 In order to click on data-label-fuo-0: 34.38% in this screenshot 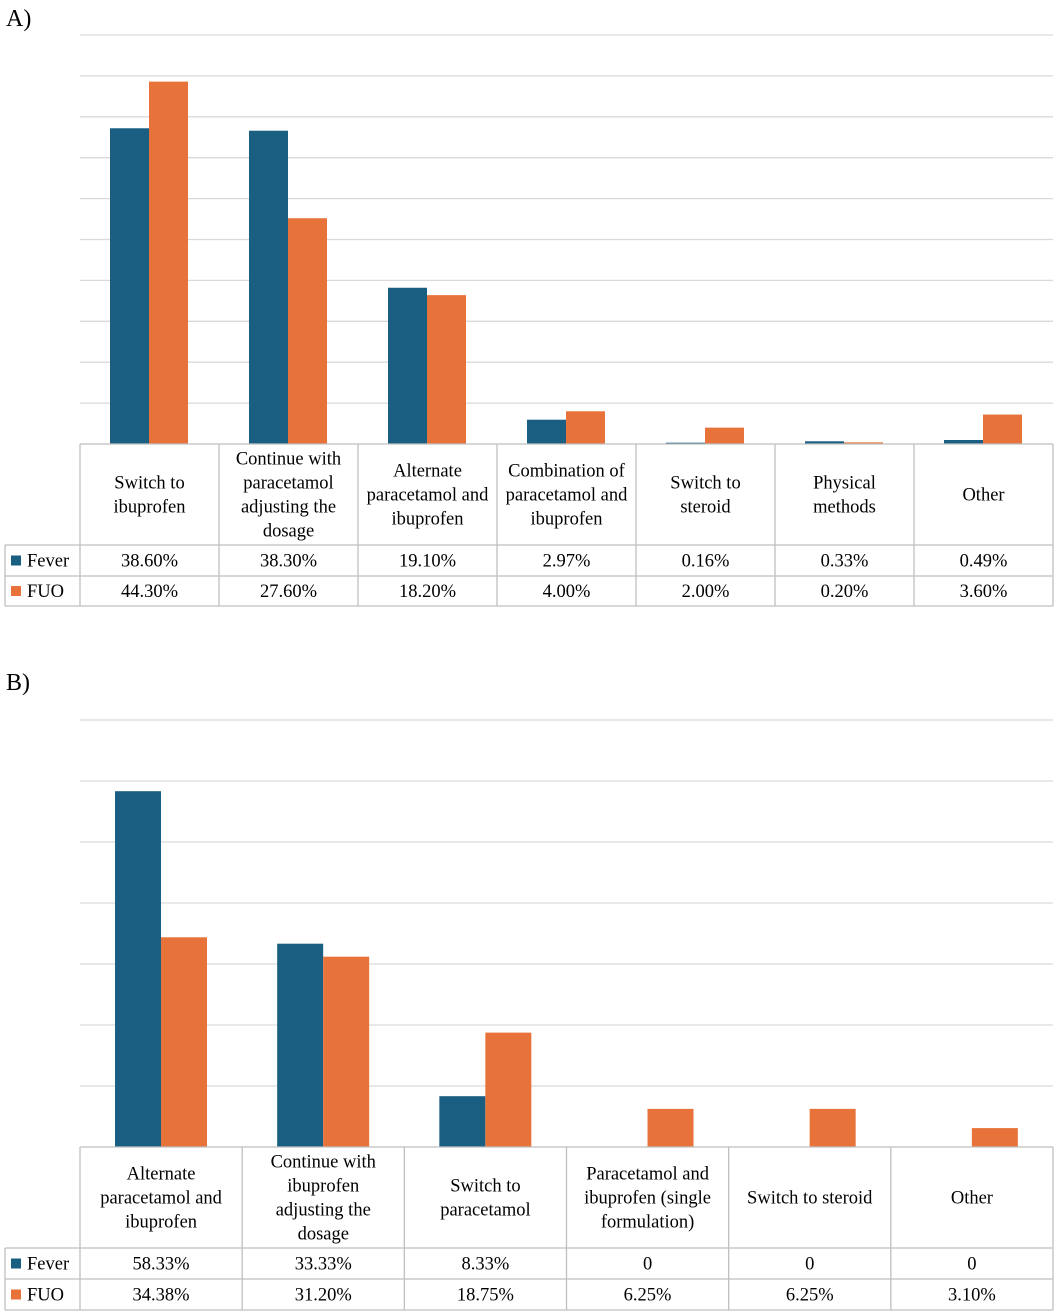, I will do `click(161, 1296)`.